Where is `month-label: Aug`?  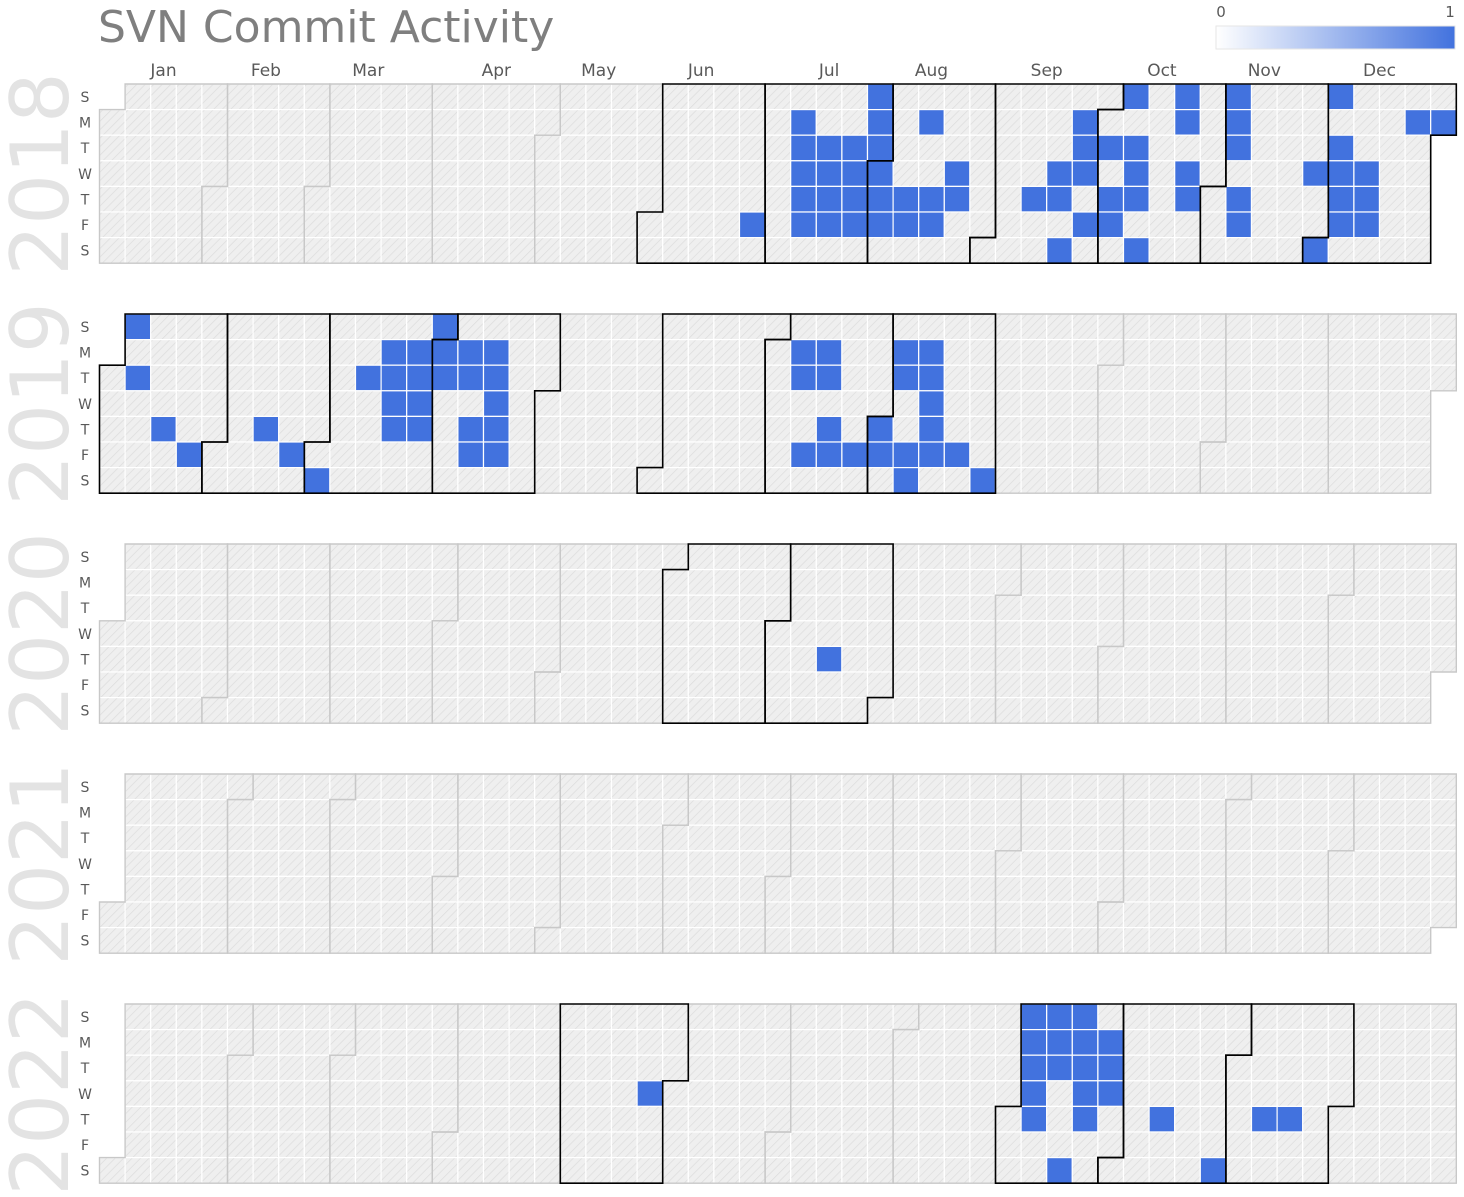 month-label: Aug is located at coordinates (931, 71).